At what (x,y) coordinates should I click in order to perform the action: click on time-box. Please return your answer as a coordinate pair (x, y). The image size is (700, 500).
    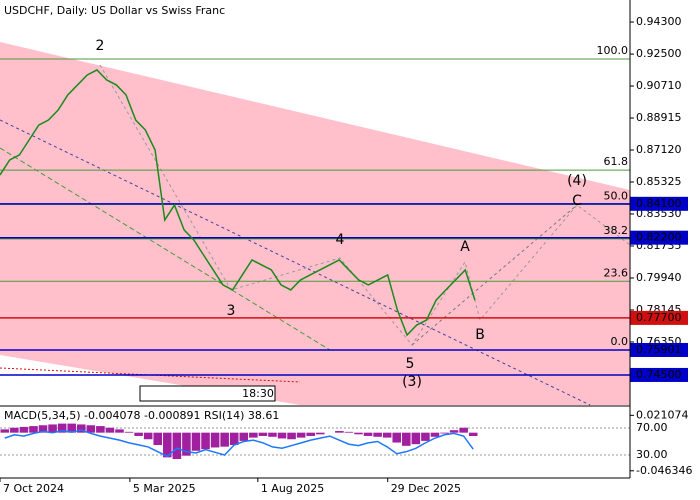
    Looking at the image, I should click on (207, 393).